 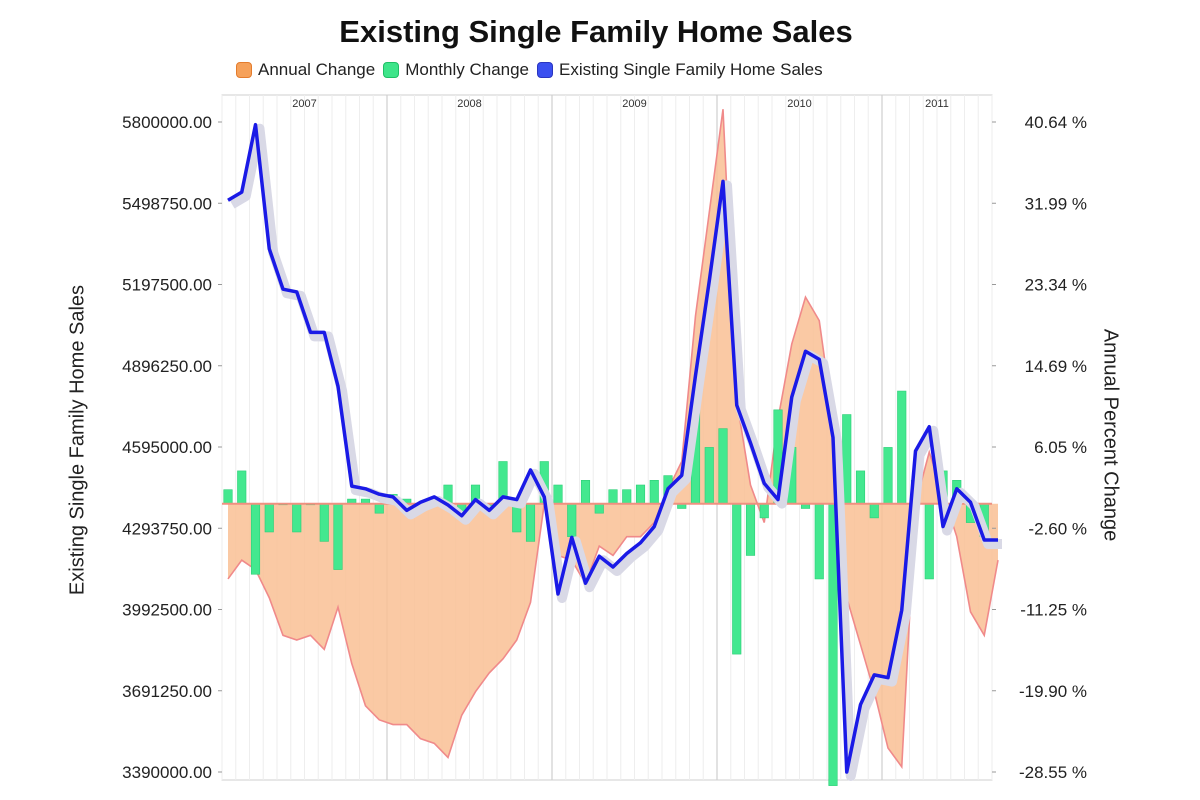 I want to click on y-left-tick-label: 4896250.00, so click(x=167, y=366).